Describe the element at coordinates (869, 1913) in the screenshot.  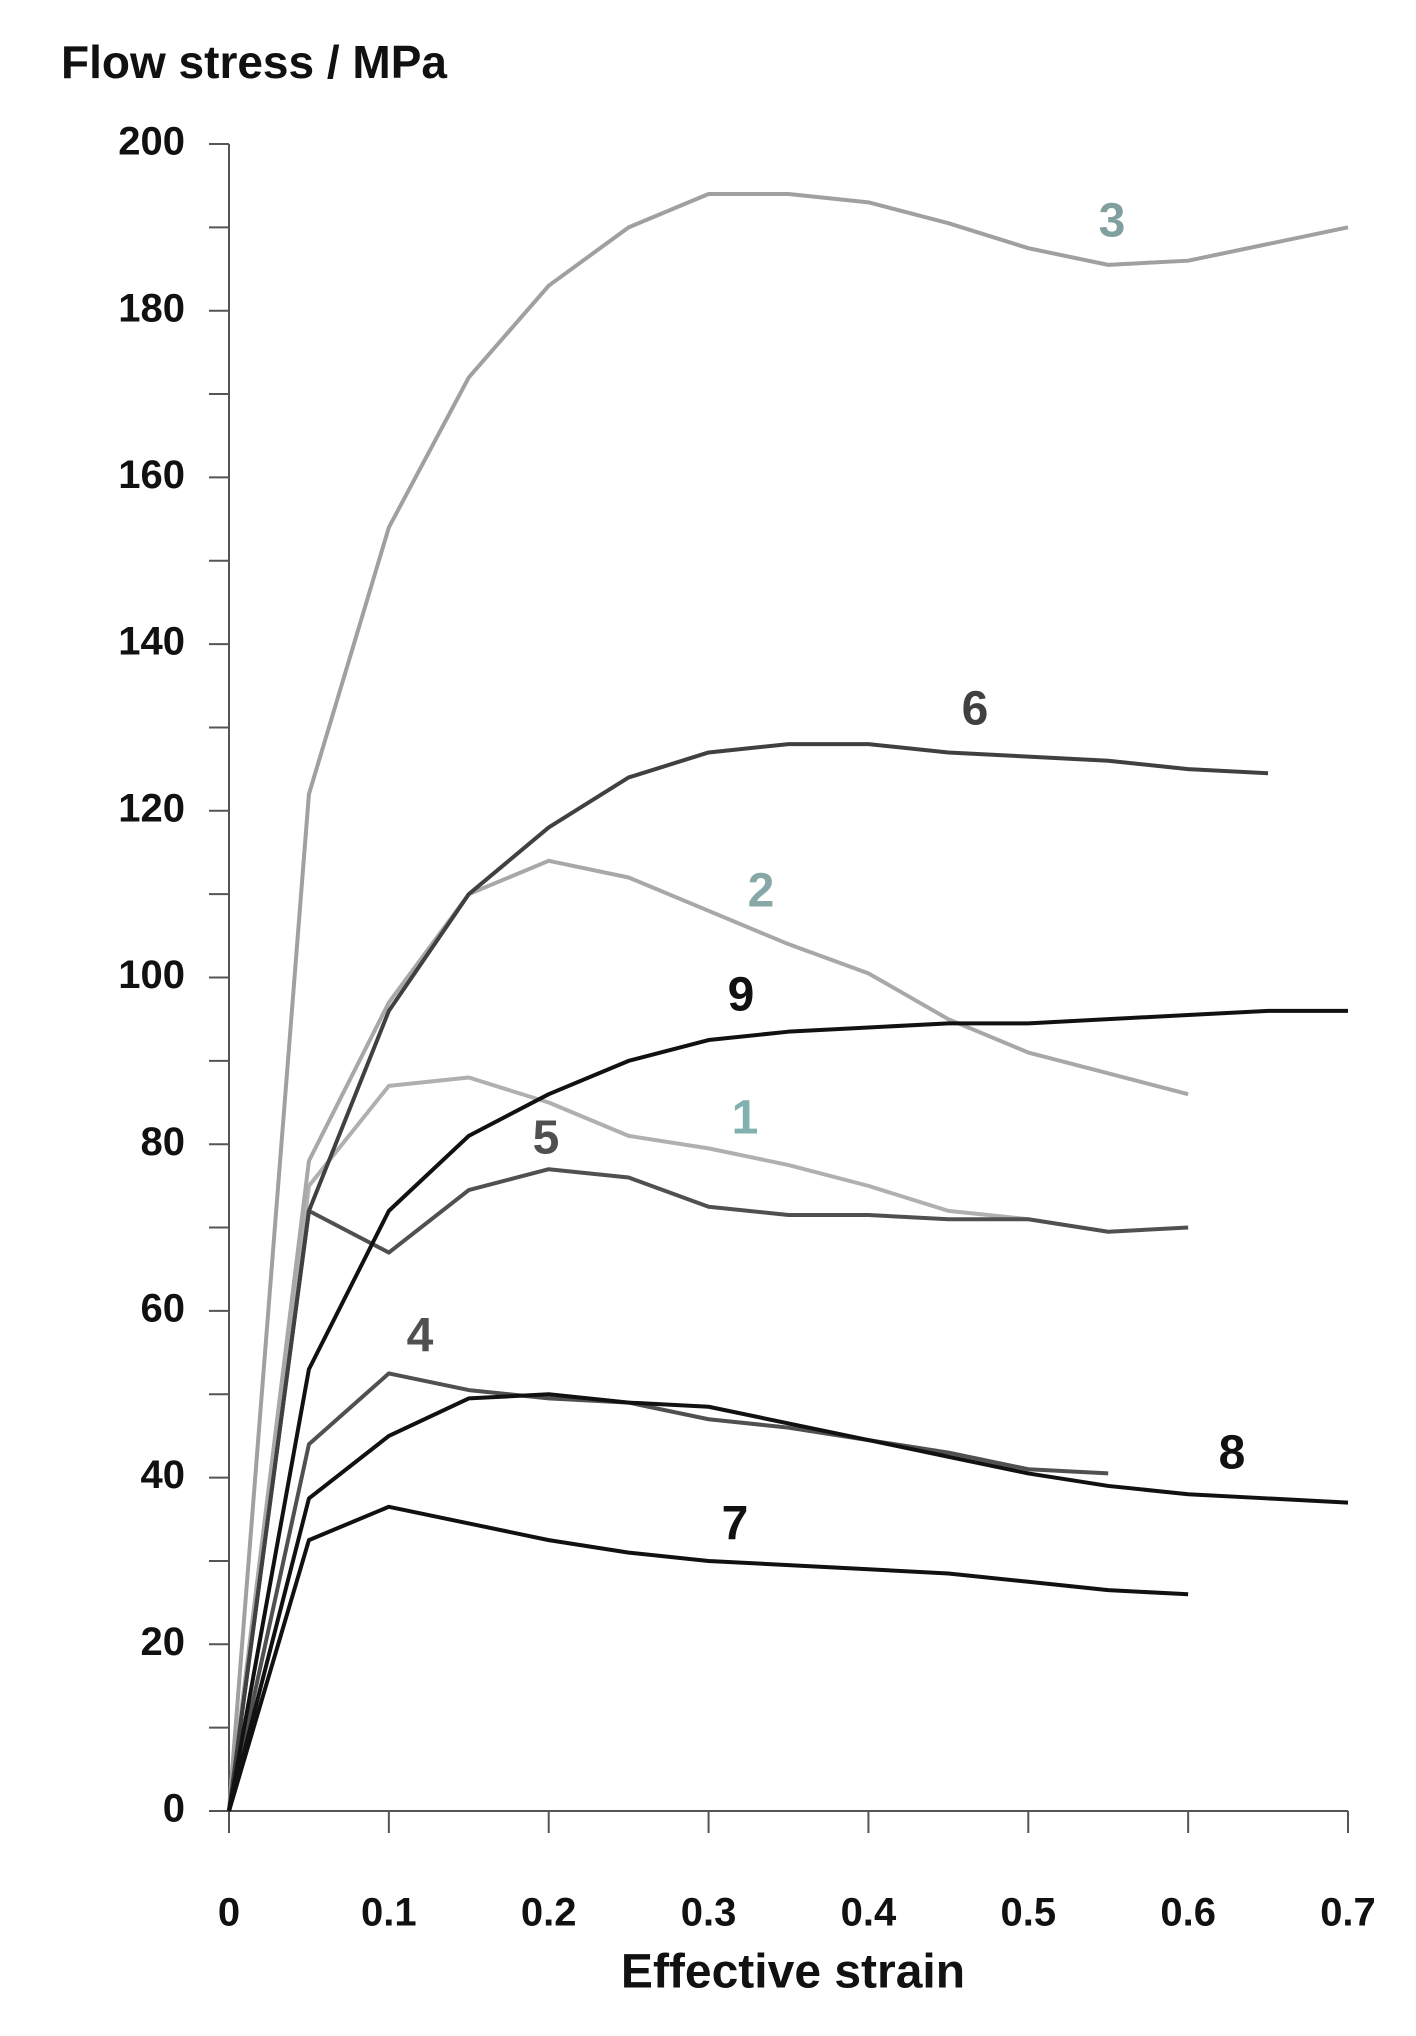
I see `x-tick-label: 0.4` at that location.